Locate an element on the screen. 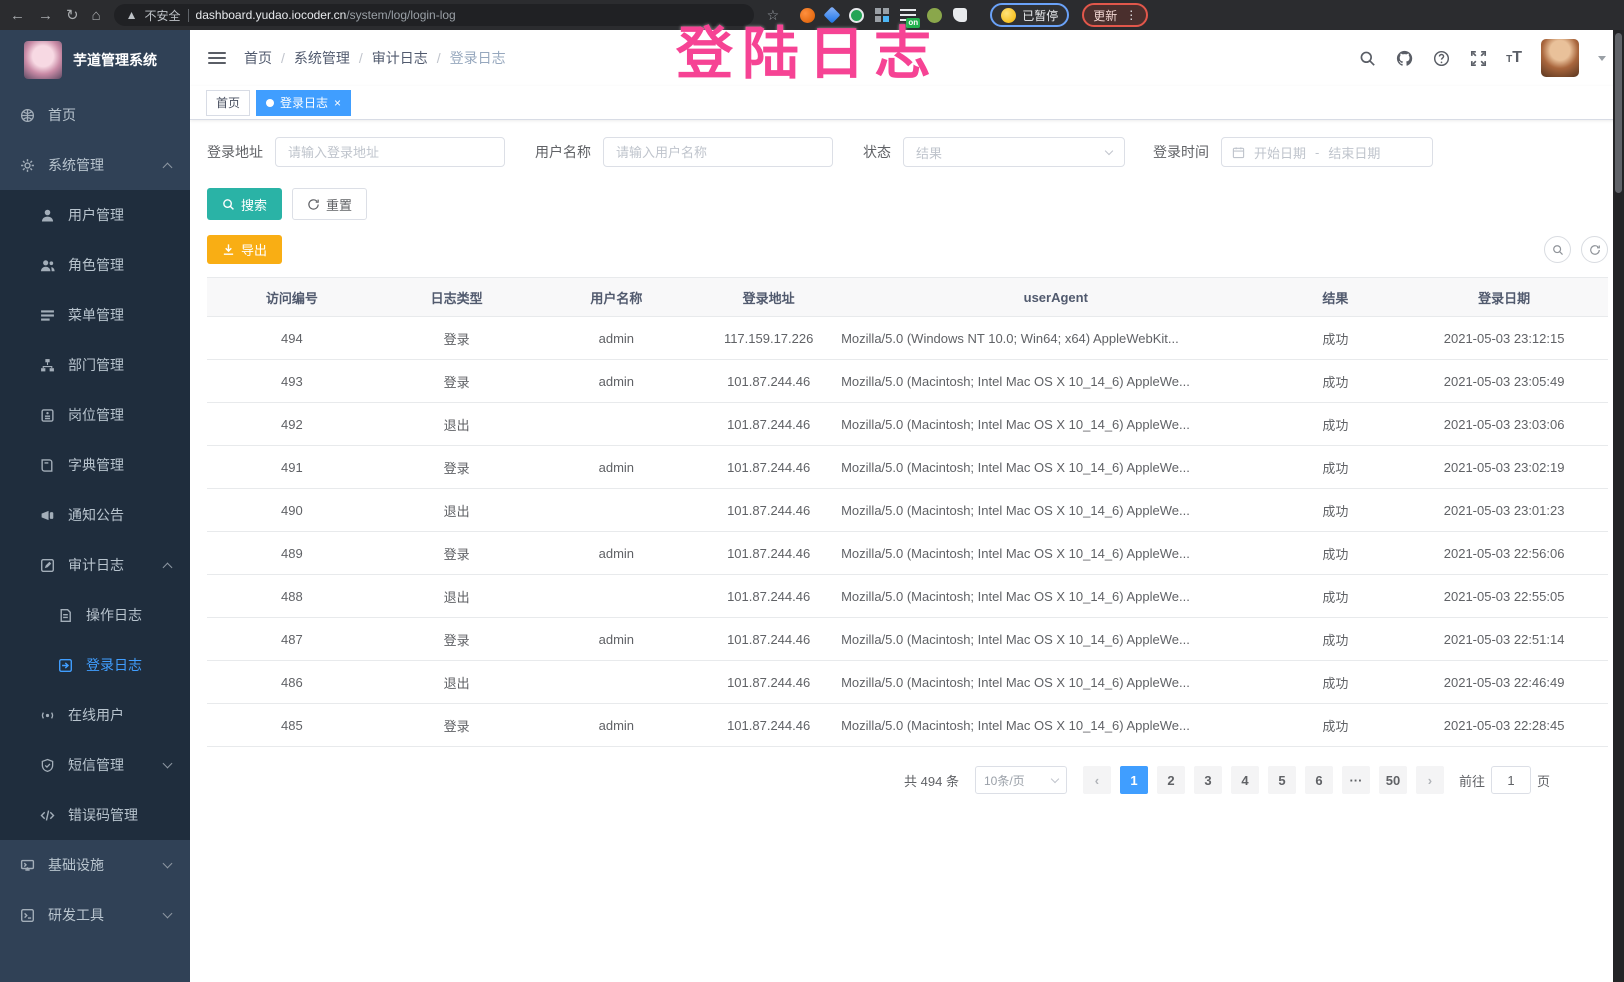  sidebar-item-user: 用户管理 is located at coordinates (95, 215).